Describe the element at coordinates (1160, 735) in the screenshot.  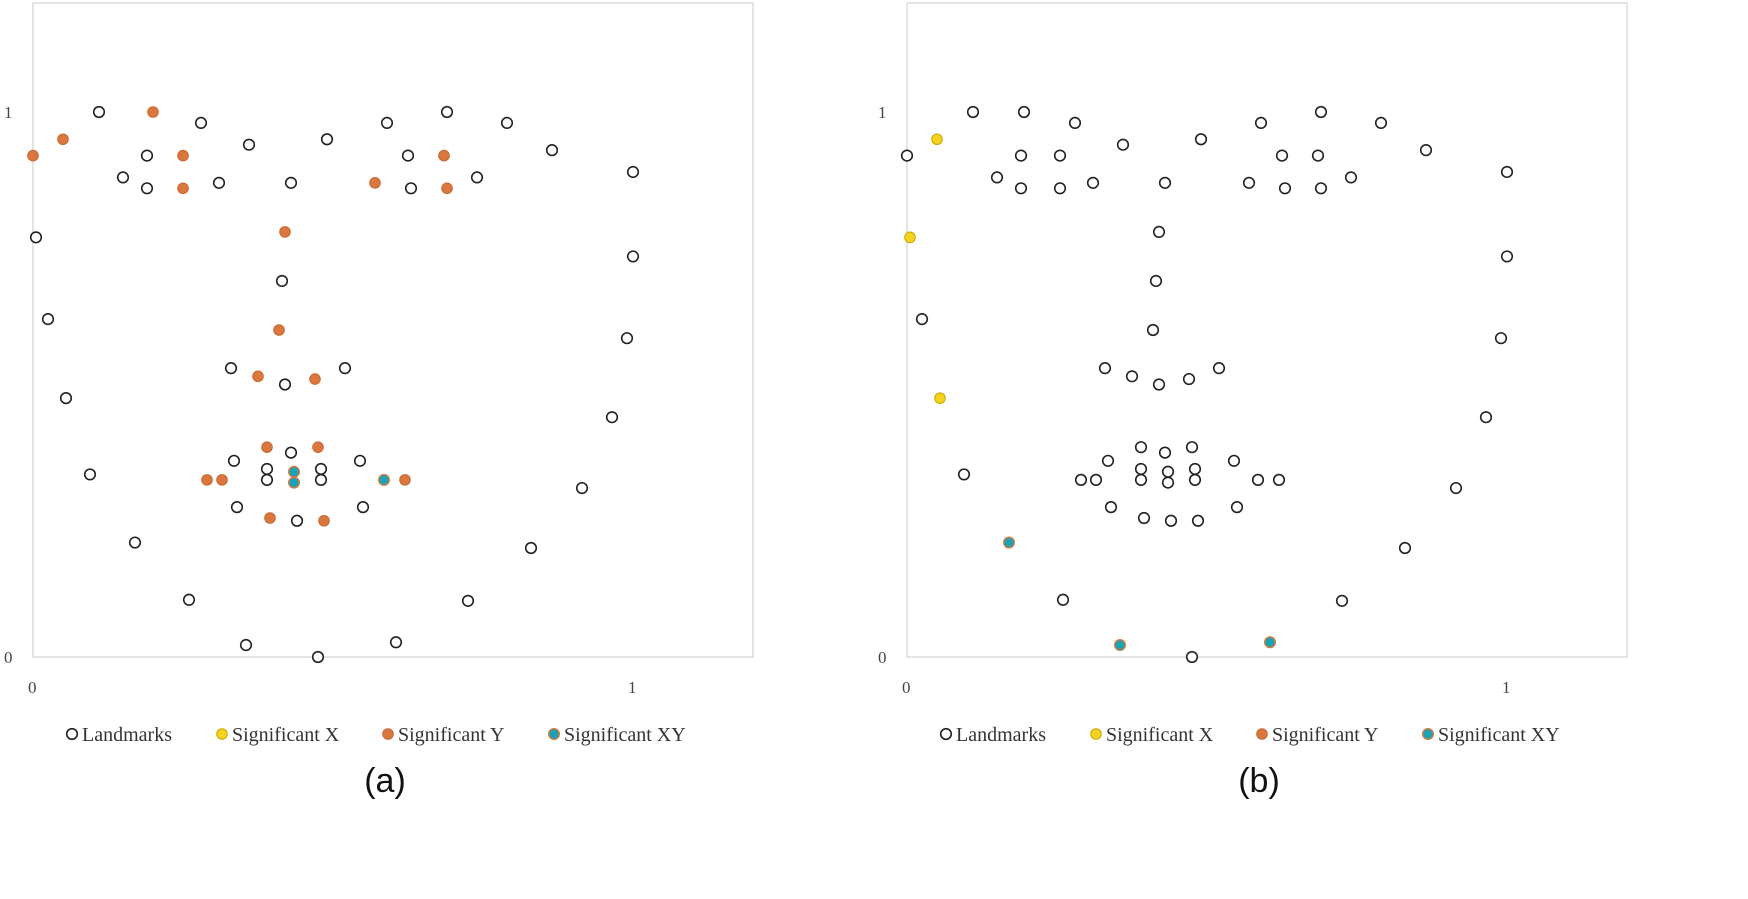
I see `legend-label: Significant X` at that location.